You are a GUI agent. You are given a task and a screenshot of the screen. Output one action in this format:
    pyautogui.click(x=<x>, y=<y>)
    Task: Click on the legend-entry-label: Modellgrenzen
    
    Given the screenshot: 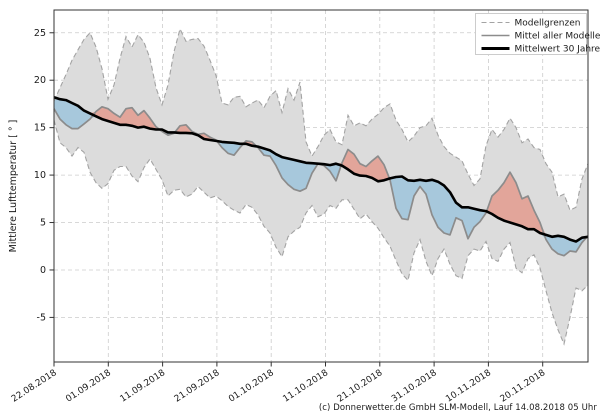 What is the action you would take?
    pyautogui.click(x=548, y=24)
    